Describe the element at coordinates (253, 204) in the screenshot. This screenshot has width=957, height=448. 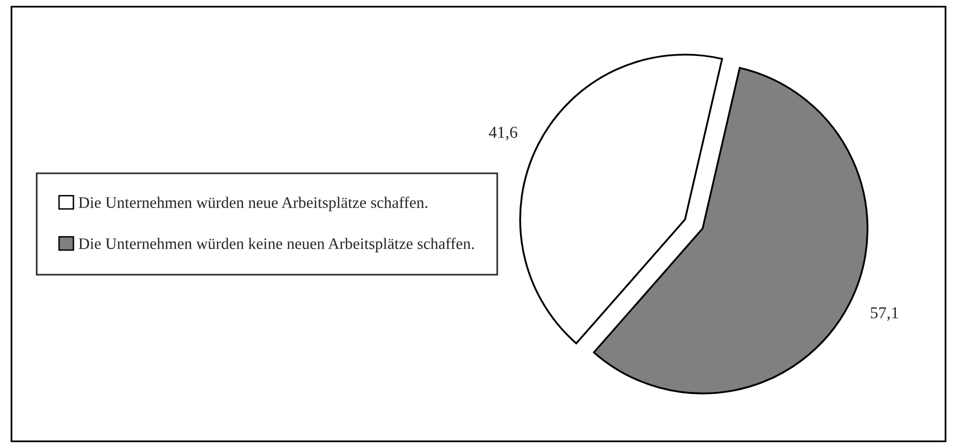
I see `legend-label: Die Unternehmen würden neue Arbeitsplätze schaffen.` at that location.